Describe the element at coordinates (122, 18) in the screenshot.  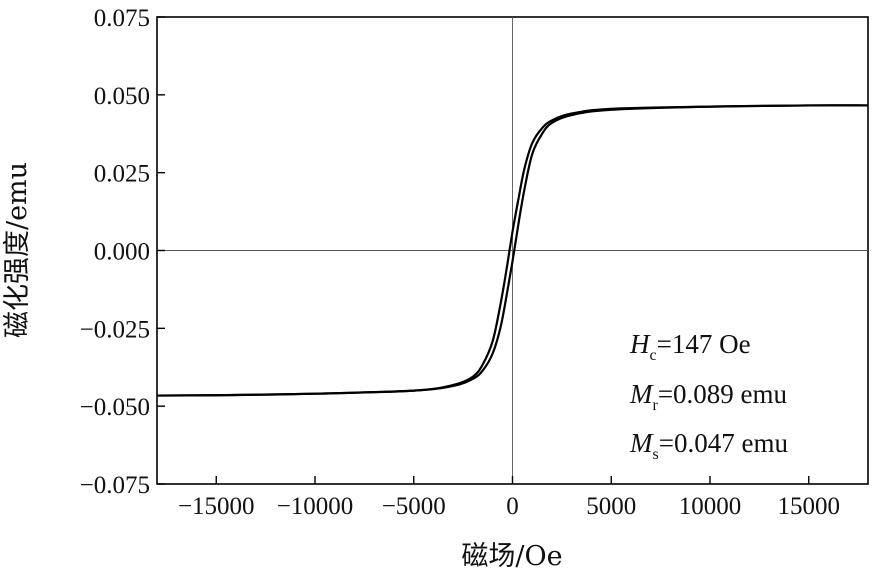
I see `y-tick-label: 0.075` at that location.